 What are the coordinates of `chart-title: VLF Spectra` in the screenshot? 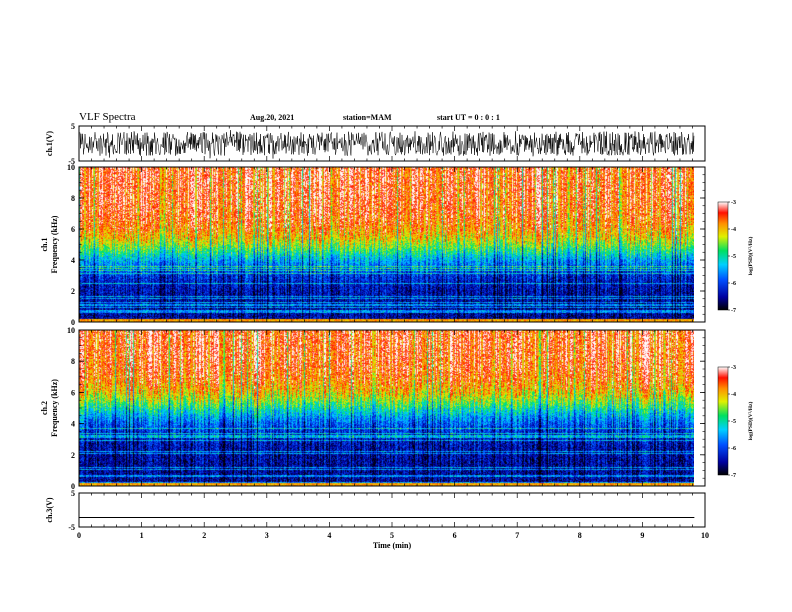 It's located at (107, 117).